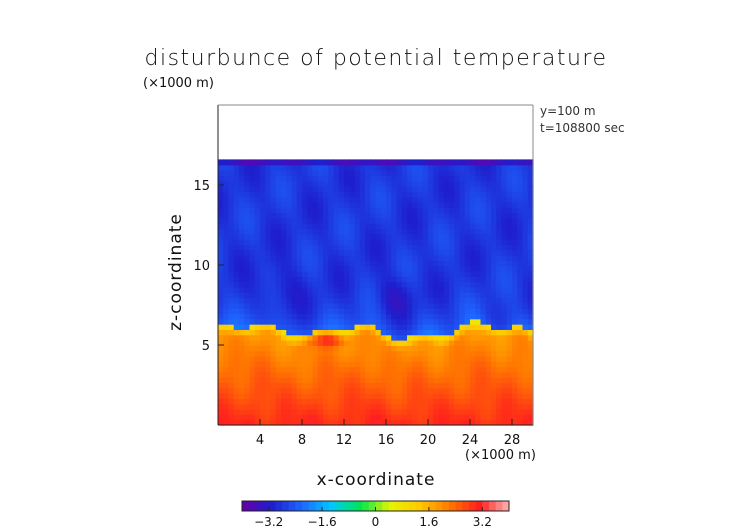 The image size is (752, 532). I want to click on x-tick-label: 16, so click(386, 440).